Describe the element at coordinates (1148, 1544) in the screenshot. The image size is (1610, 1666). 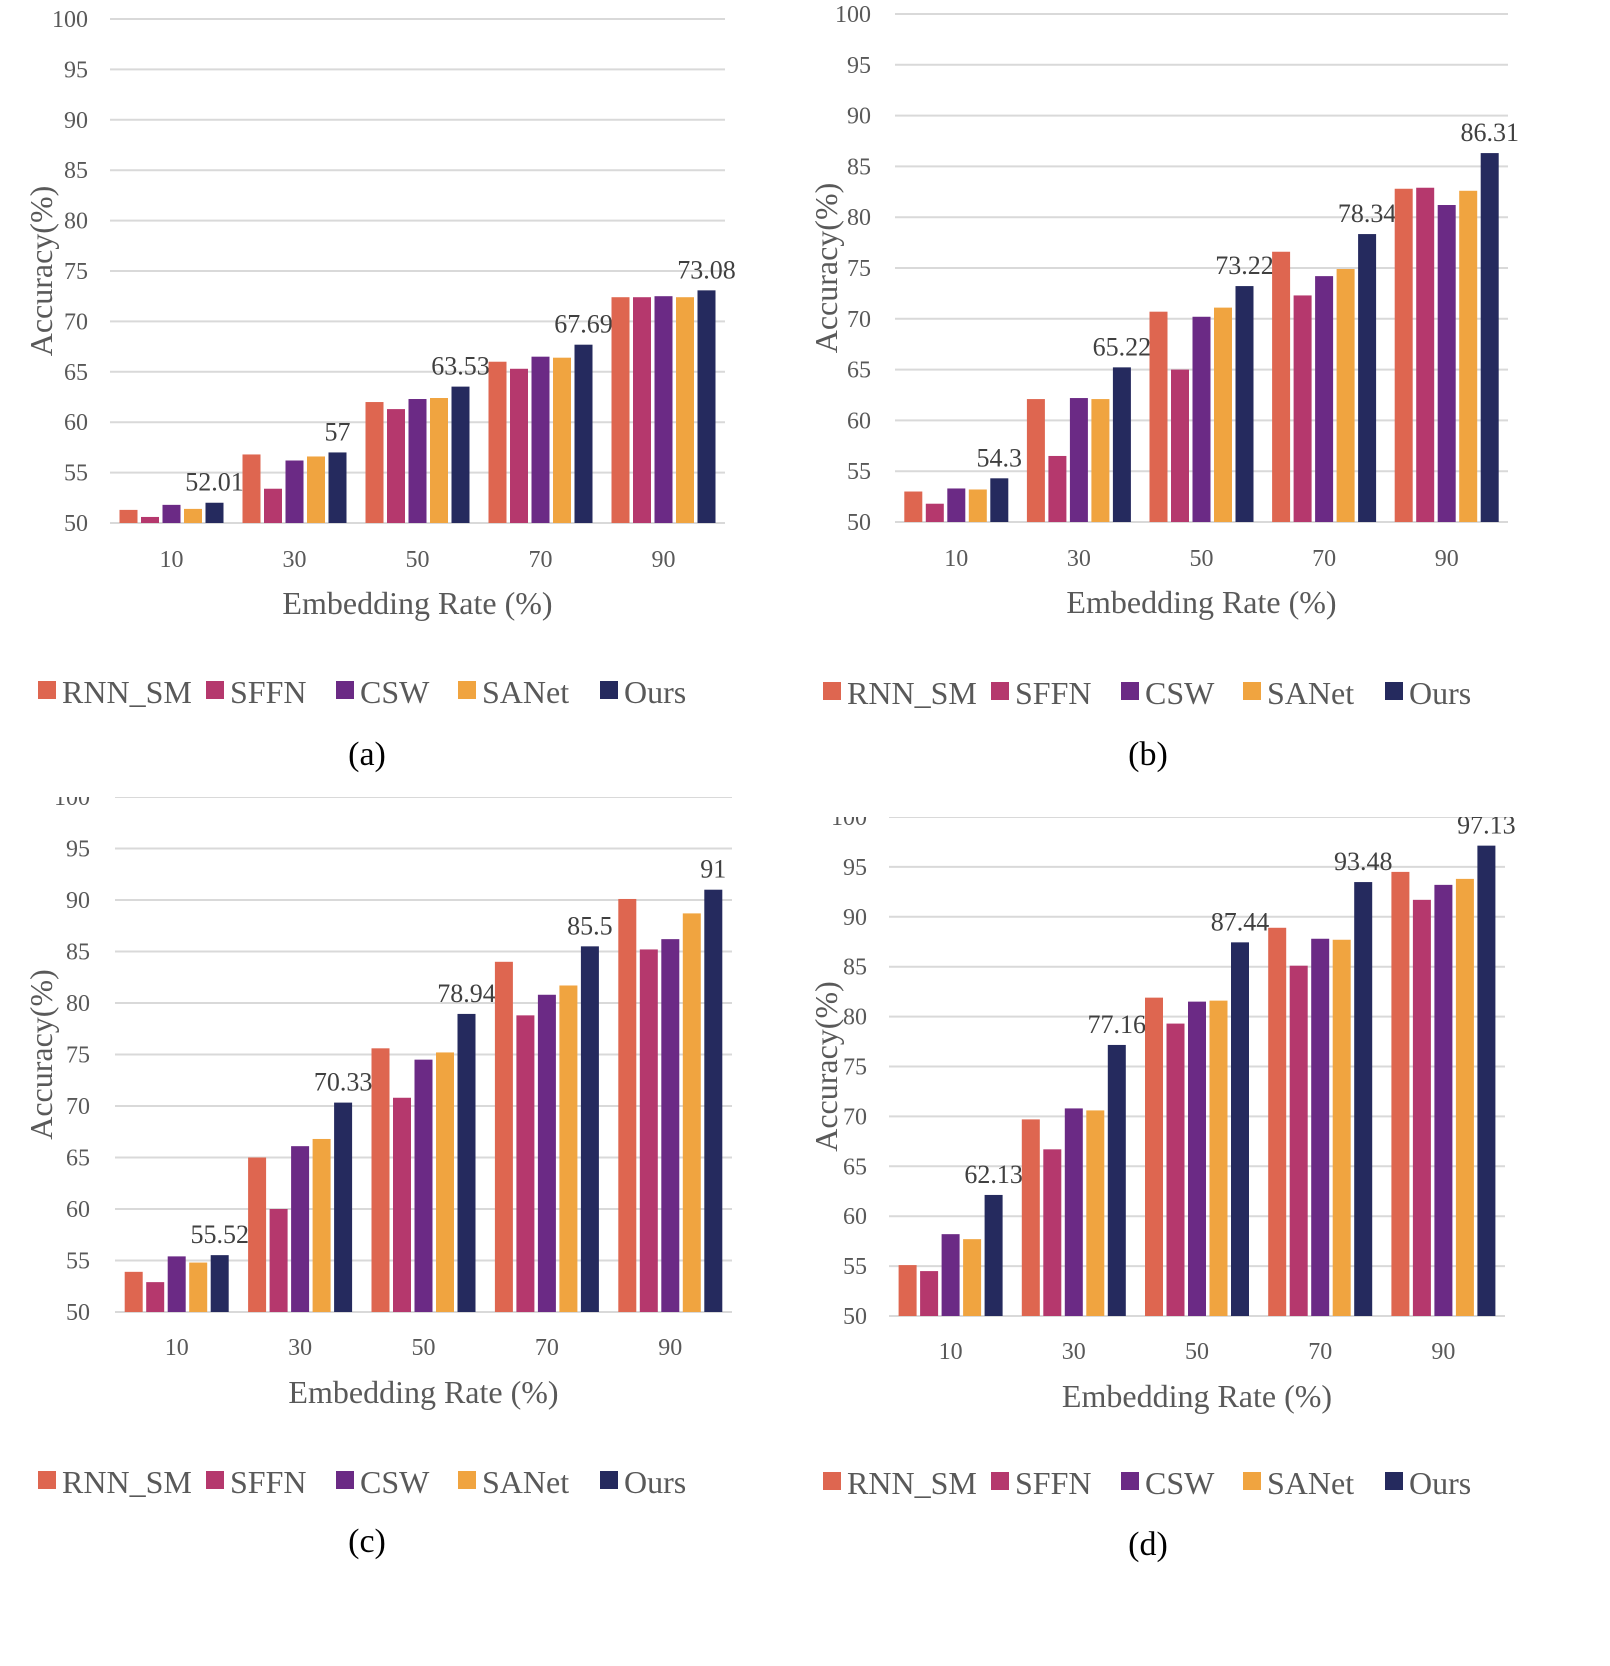
I see `panel-caption: (d)` at that location.